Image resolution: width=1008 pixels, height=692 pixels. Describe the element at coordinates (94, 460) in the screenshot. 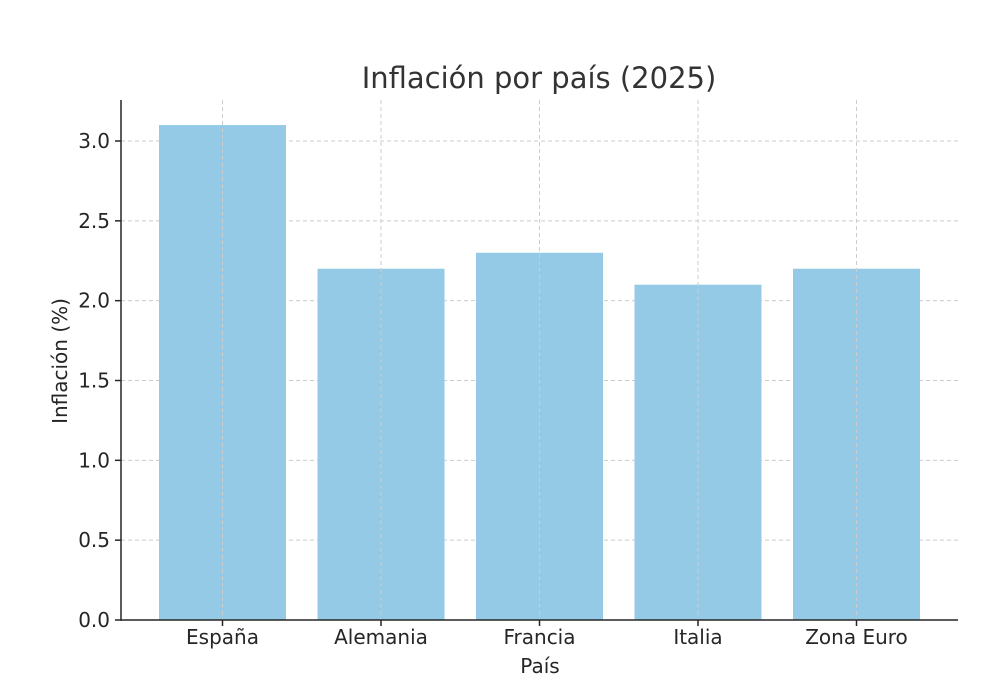

I see `y-tick-label: 1.0` at that location.